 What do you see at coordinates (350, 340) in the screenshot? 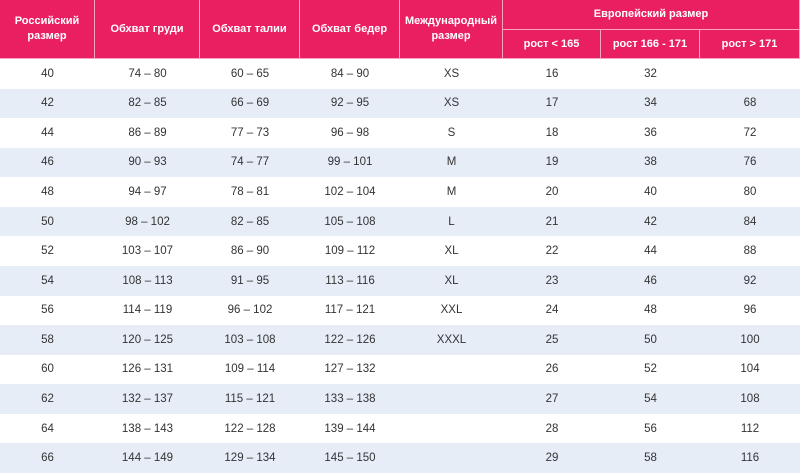
I see `table-cell: 122 – 126` at bounding box center [350, 340].